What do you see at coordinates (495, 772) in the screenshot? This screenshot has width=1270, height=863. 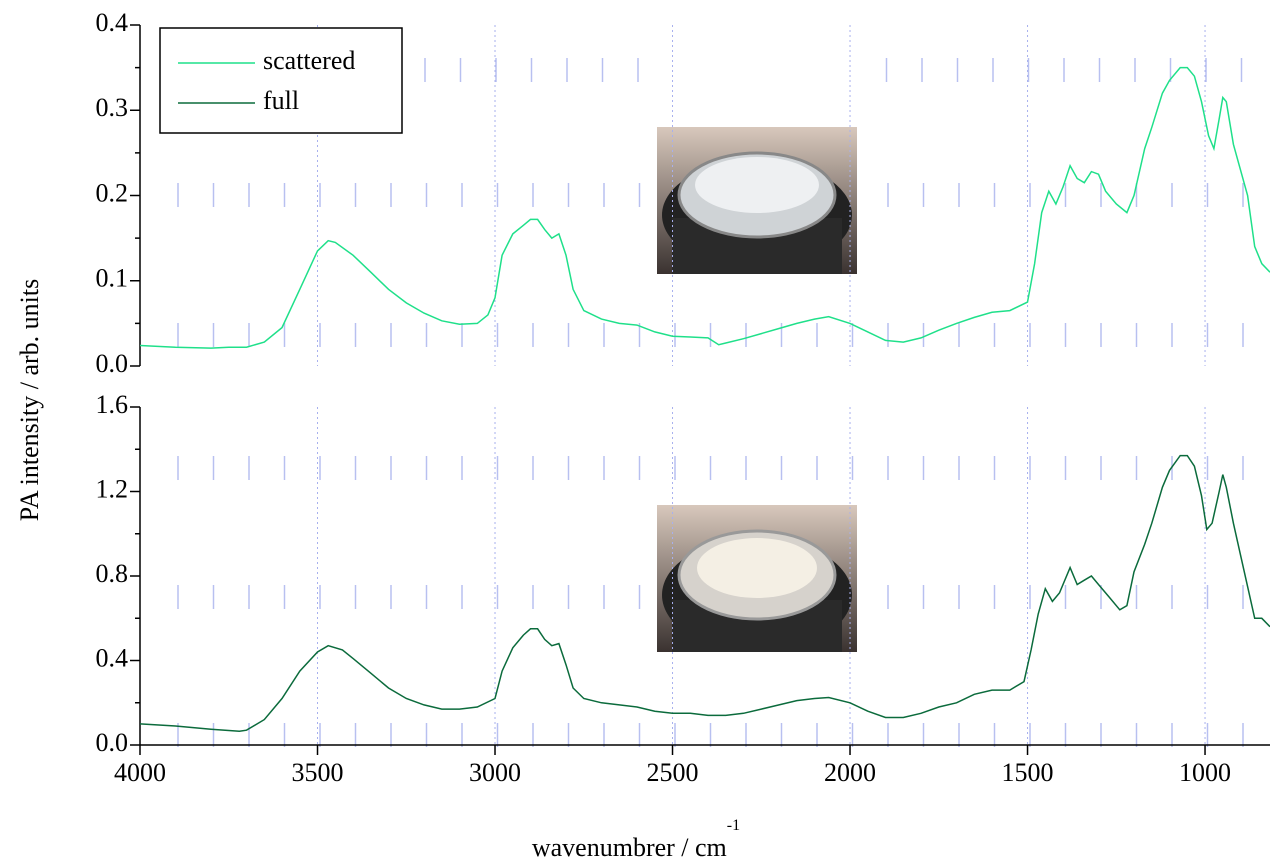 I see `x-tick-label: 3000` at bounding box center [495, 772].